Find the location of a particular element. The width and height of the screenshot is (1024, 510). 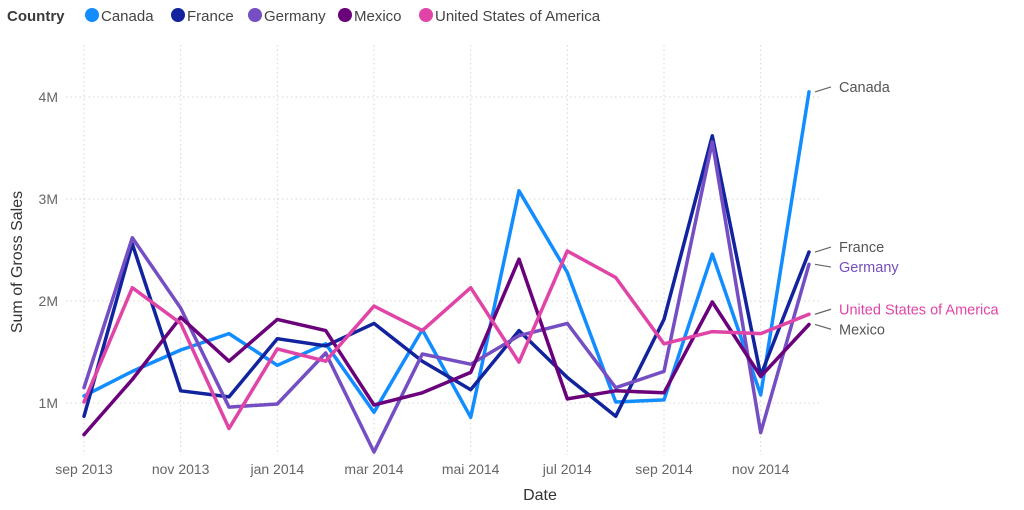

end-label-united-states-of-america: United States of America is located at coordinates (907, 310).